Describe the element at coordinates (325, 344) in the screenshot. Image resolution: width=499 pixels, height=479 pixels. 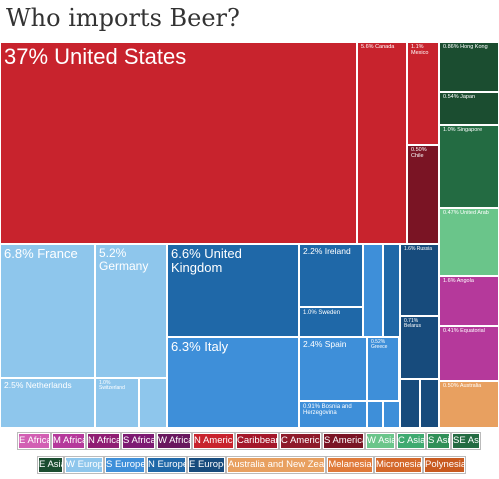
I see `treemap-label: 2.4% Spain` at that location.